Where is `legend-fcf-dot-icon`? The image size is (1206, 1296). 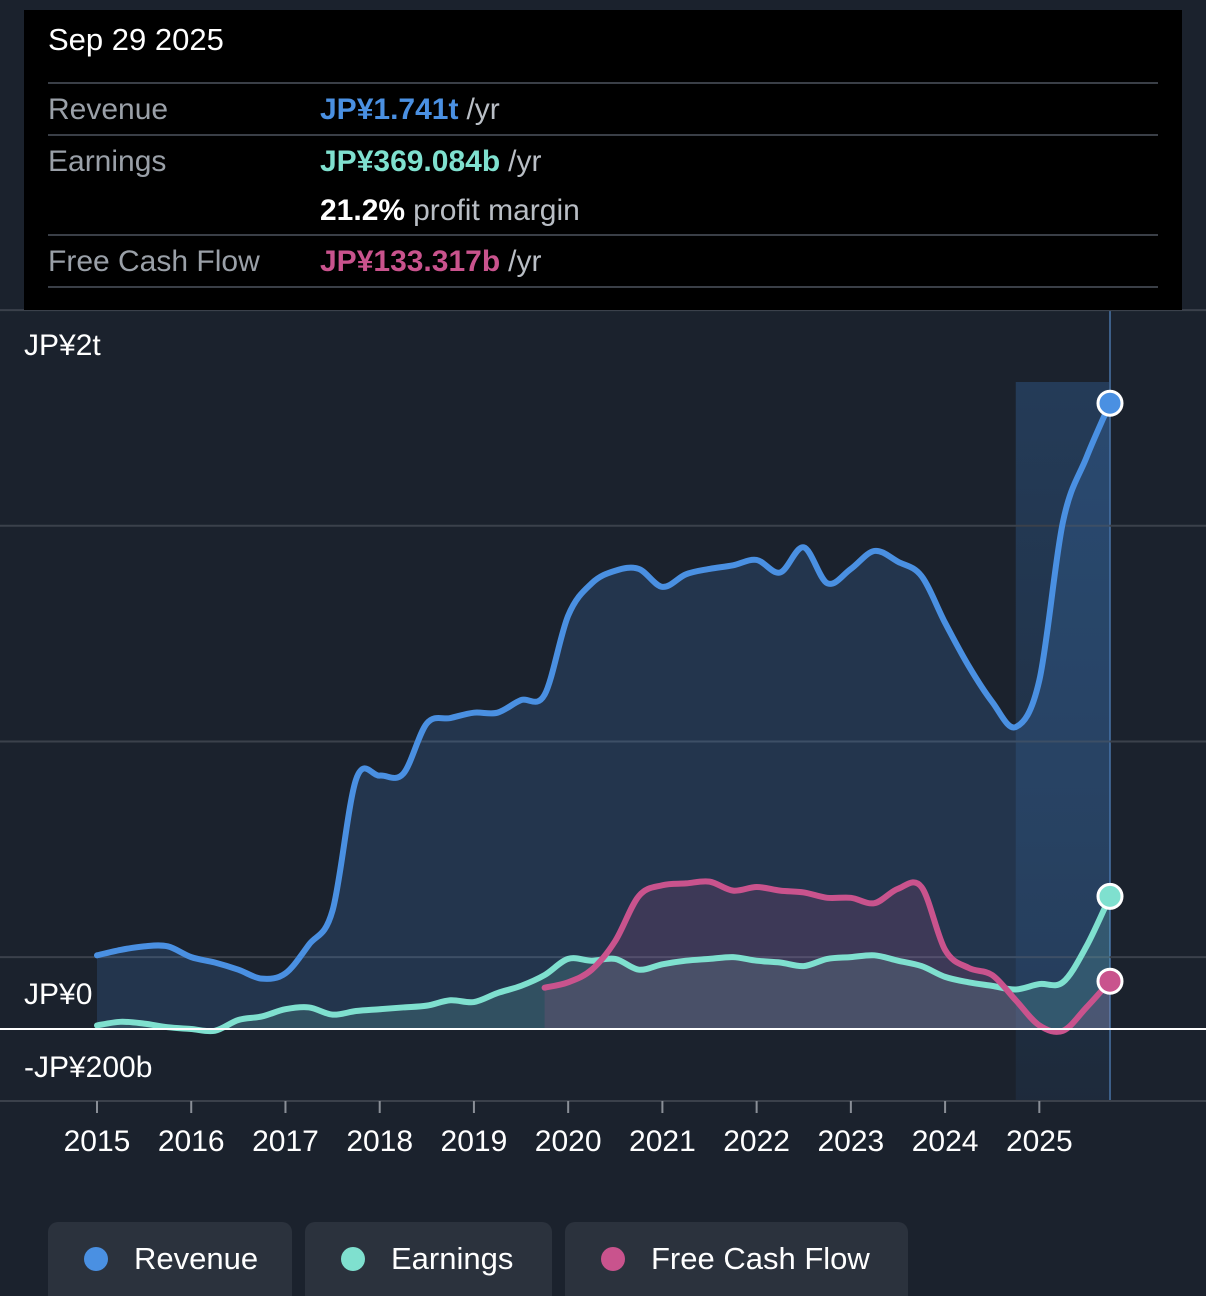 legend-fcf-dot-icon is located at coordinates (613, 1259).